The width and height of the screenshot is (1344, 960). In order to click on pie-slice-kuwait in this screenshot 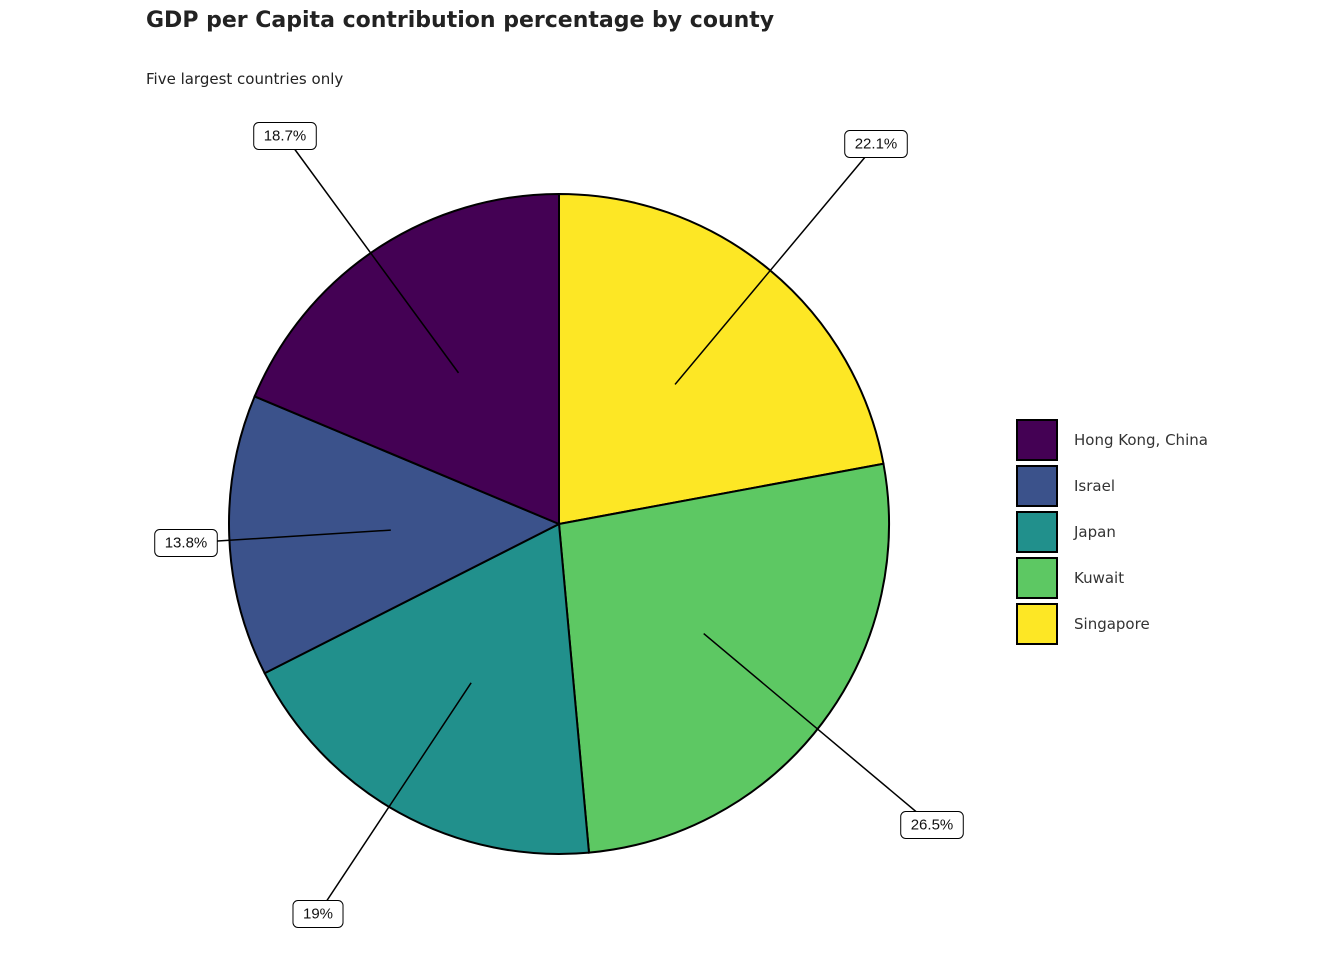, I will do `click(723, 658)`.